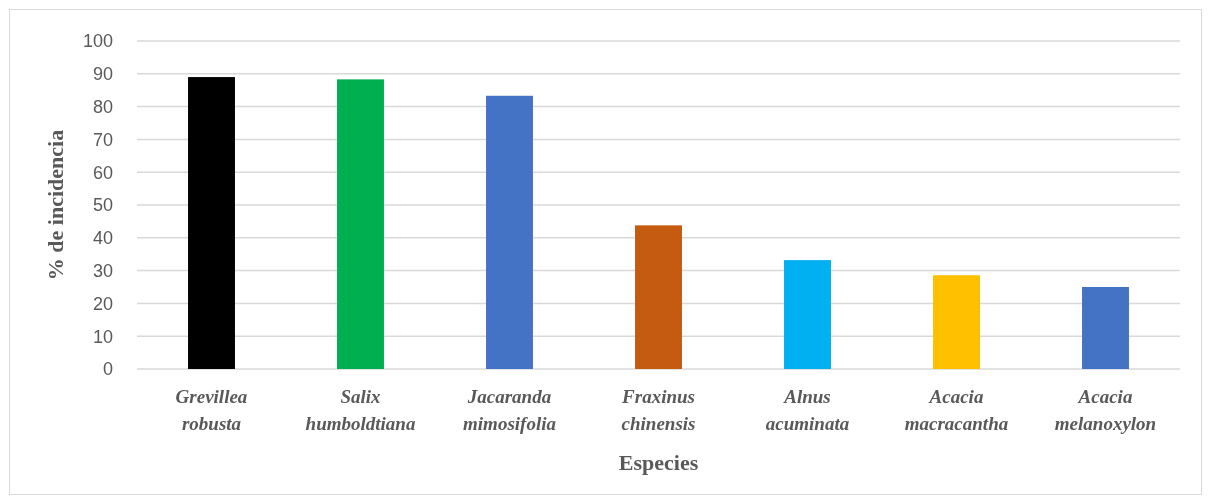 The height and width of the screenshot is (499, 1211). What do you see at coordinates (102, 270) in the screenshot?
I see `y-tick-label: 30` at bounding box center [102, 270].